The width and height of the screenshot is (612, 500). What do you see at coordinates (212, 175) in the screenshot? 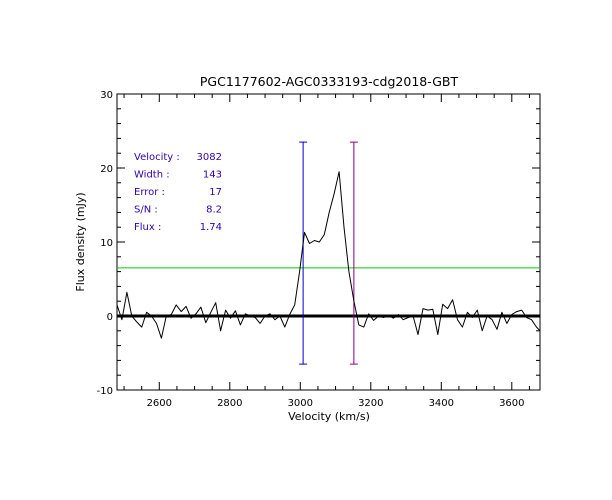
I see `stat-value: 143` at bounding box center [212, 175].